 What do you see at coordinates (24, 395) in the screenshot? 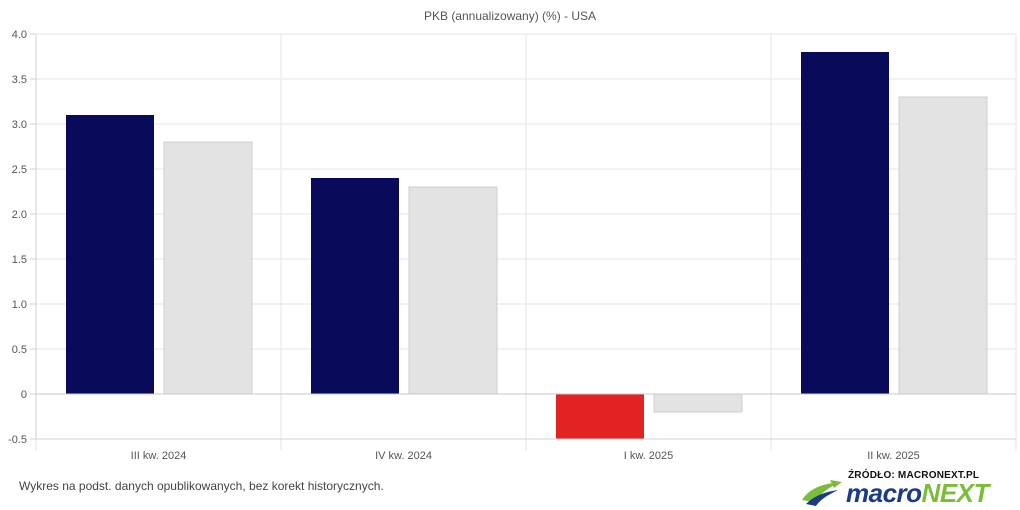
I see `y-tick-label: 0` at bounding box center [24, 395].